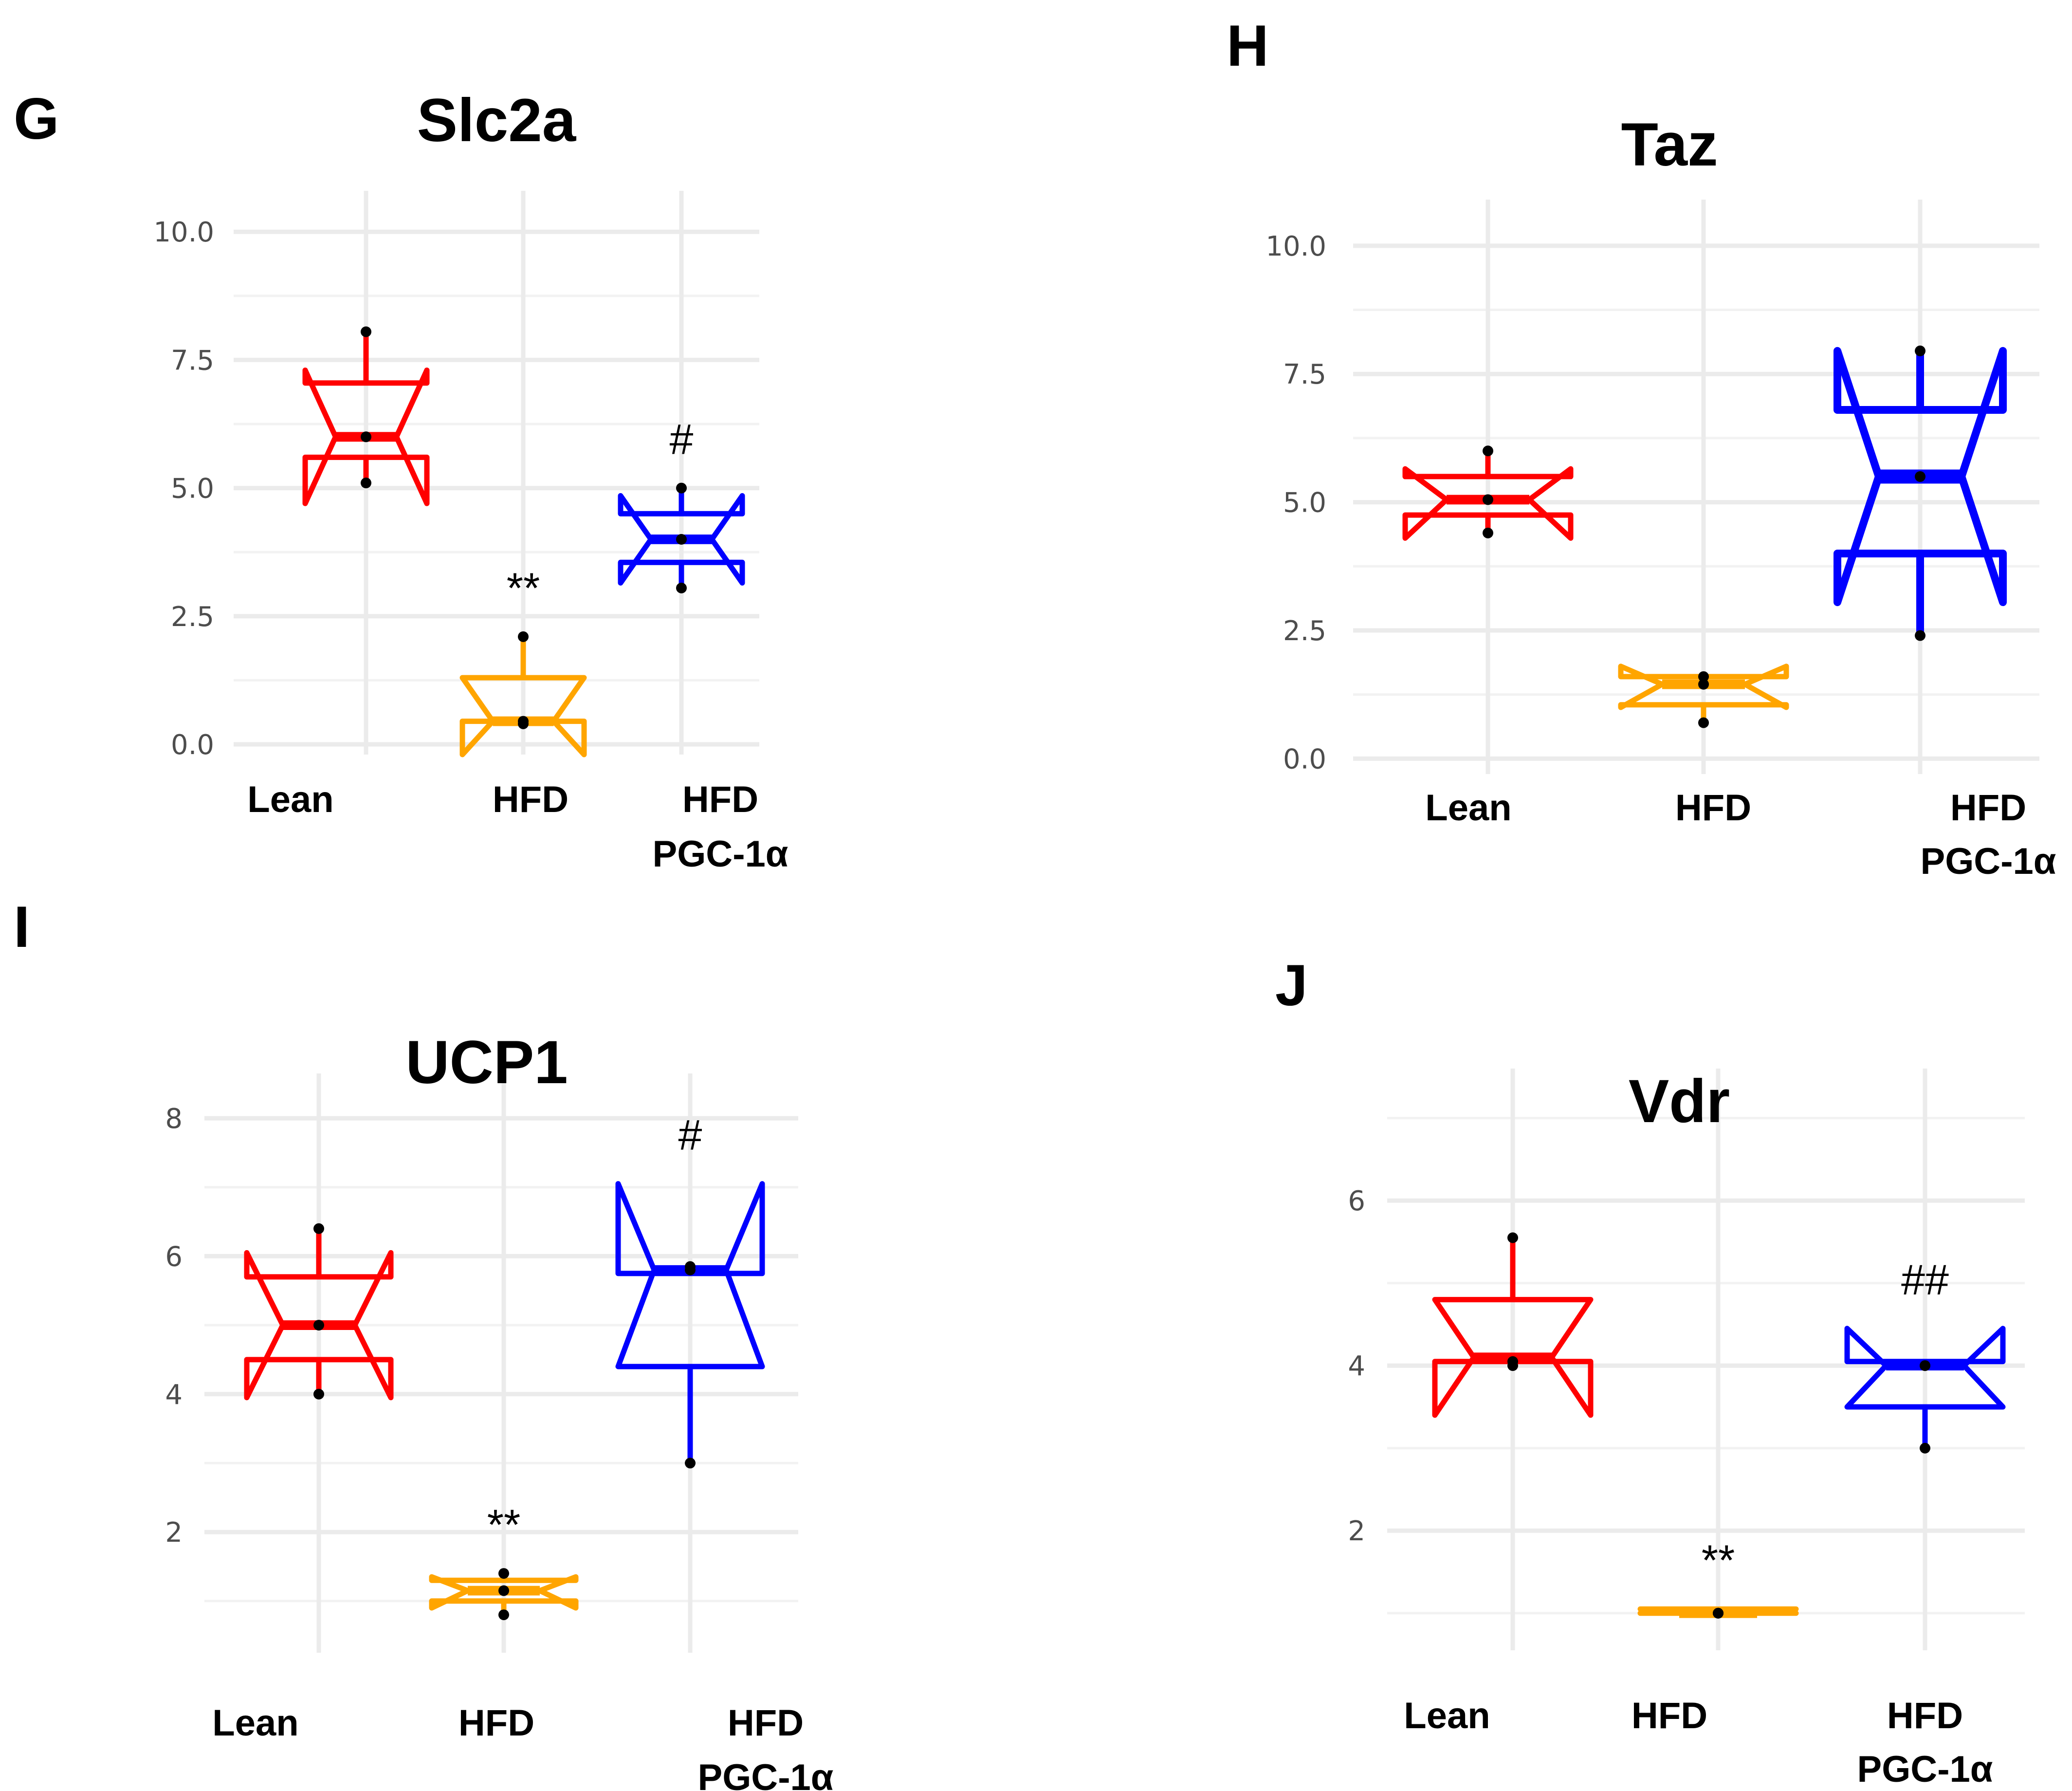  What do you see at coordinates (1925, 1280) in the screenshot?
I see `significance-annotation: ##` at bounding box center [1925, 1280].